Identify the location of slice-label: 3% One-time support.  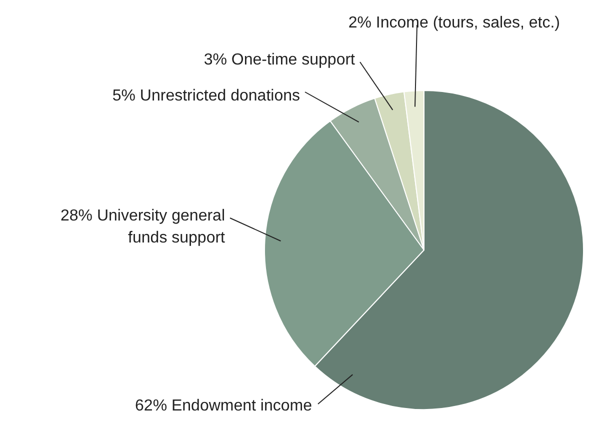
(280, 59).